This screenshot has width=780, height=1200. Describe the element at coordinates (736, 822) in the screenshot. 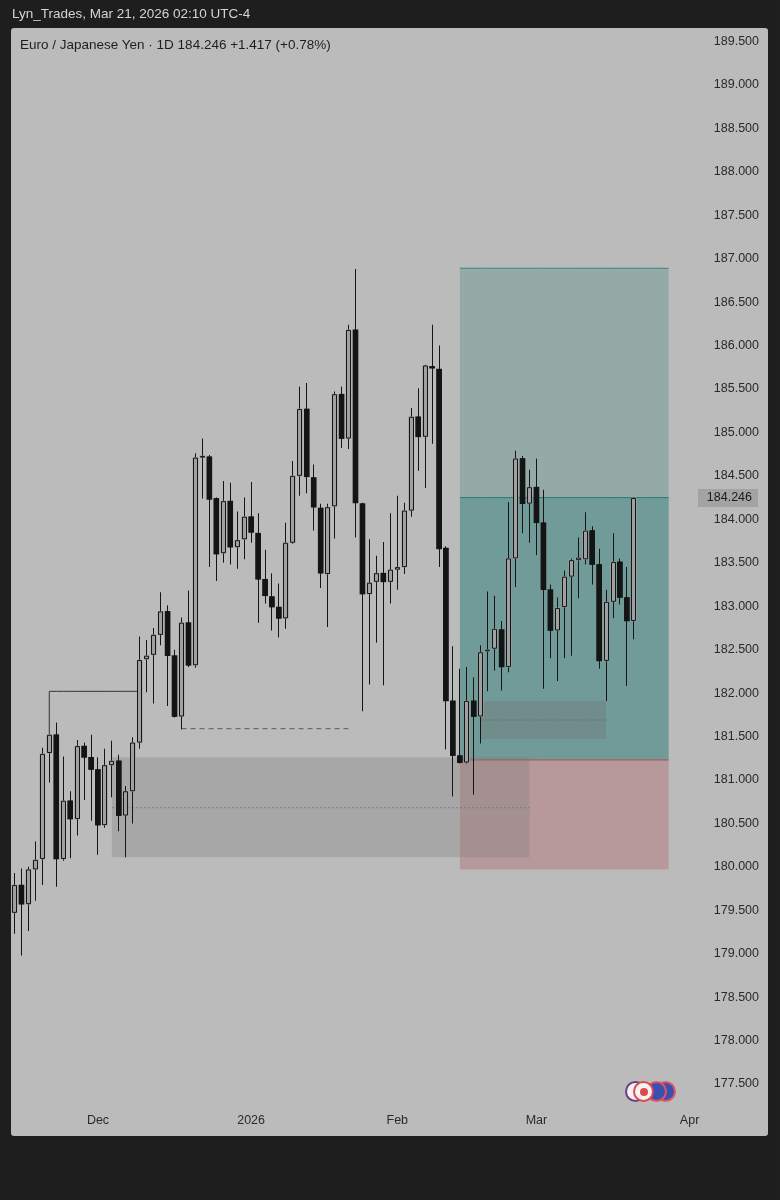

I see `y-tick-label: 180.500` at that location.